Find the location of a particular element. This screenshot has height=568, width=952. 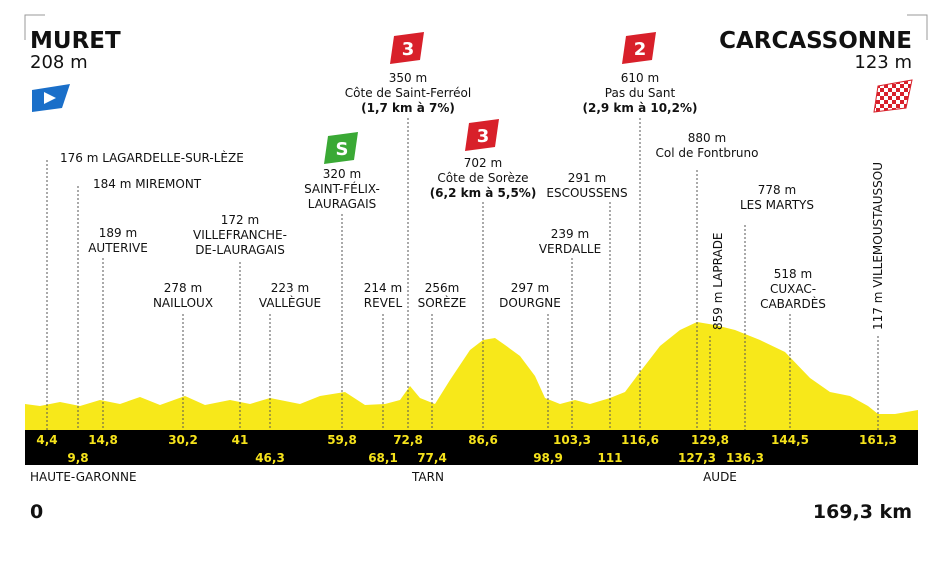

point-label: VALLÈGUE is located at coordinates (290, 302).